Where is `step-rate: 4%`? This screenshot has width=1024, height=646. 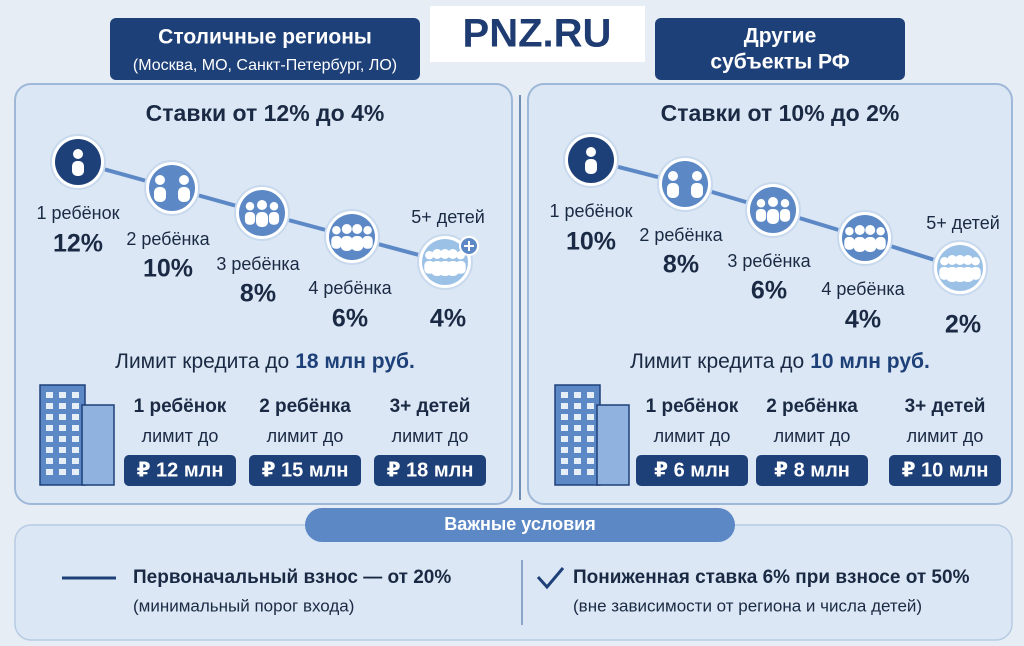
step-rate: 4% is located at coordinates (448, 319).